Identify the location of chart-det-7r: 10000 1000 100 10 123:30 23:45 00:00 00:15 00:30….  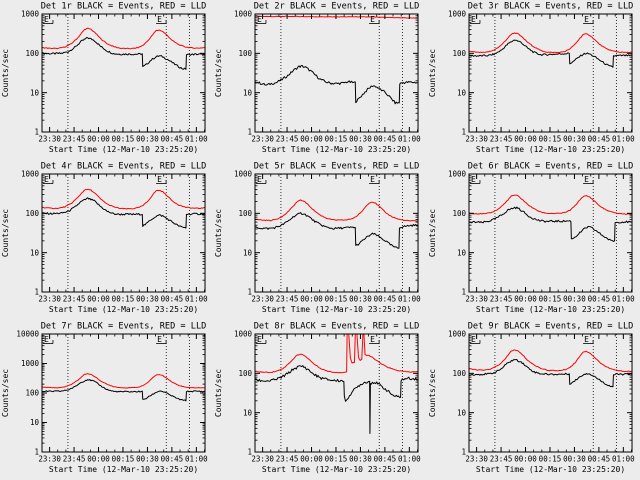
(104, 398).